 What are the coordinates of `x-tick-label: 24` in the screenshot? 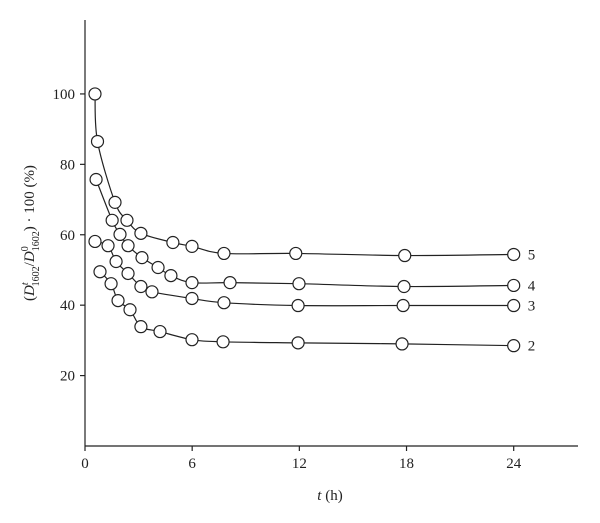 It's located at (514, 464).